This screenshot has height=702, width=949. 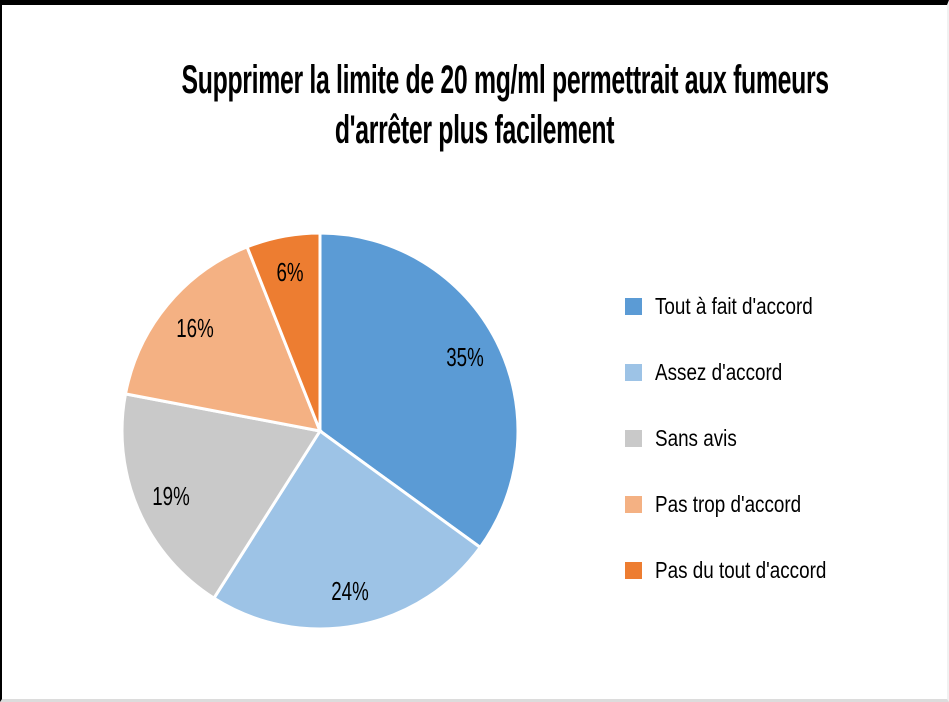 I want to click on chart-title-line-2: d'arrêter plus facilement, so click(x=474, y=130).